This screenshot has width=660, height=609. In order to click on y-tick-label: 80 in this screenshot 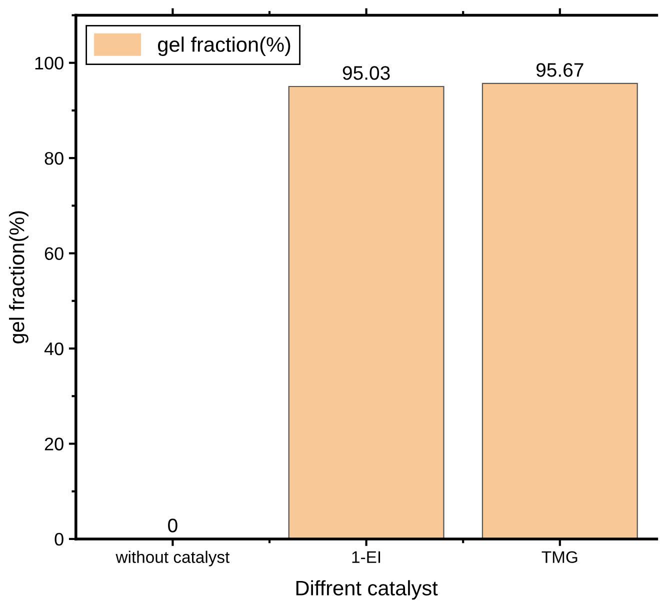, I will do `click(54, 158)`.